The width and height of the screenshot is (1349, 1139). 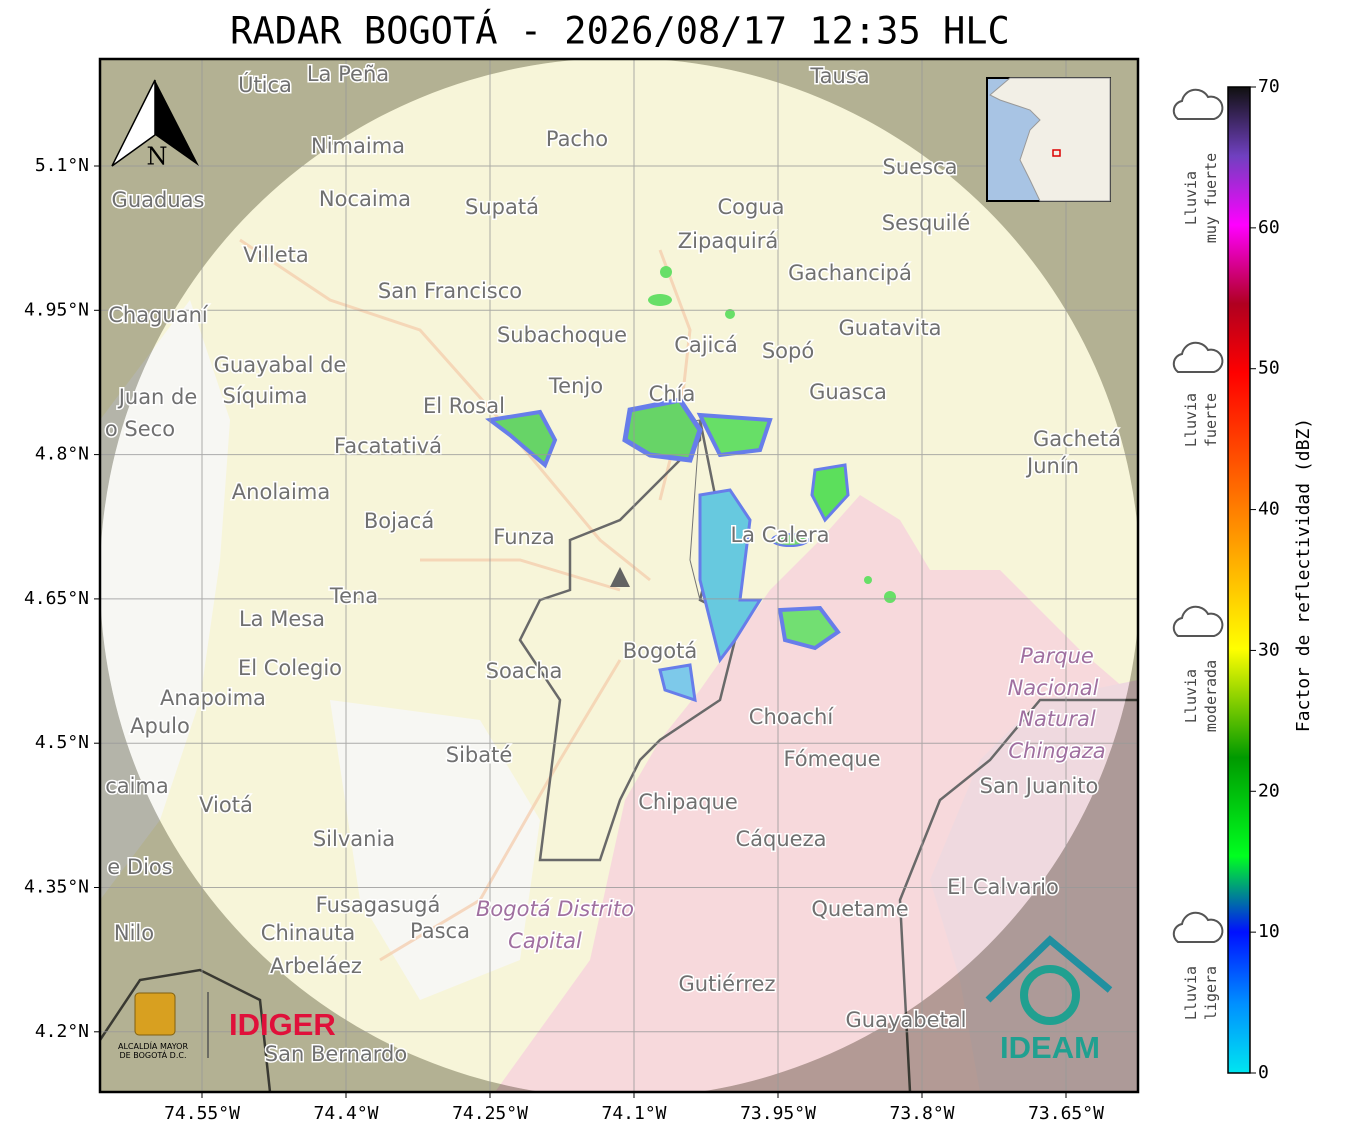 I want to click on logo-text: IDEAM, so click(x=1050, y=1047).